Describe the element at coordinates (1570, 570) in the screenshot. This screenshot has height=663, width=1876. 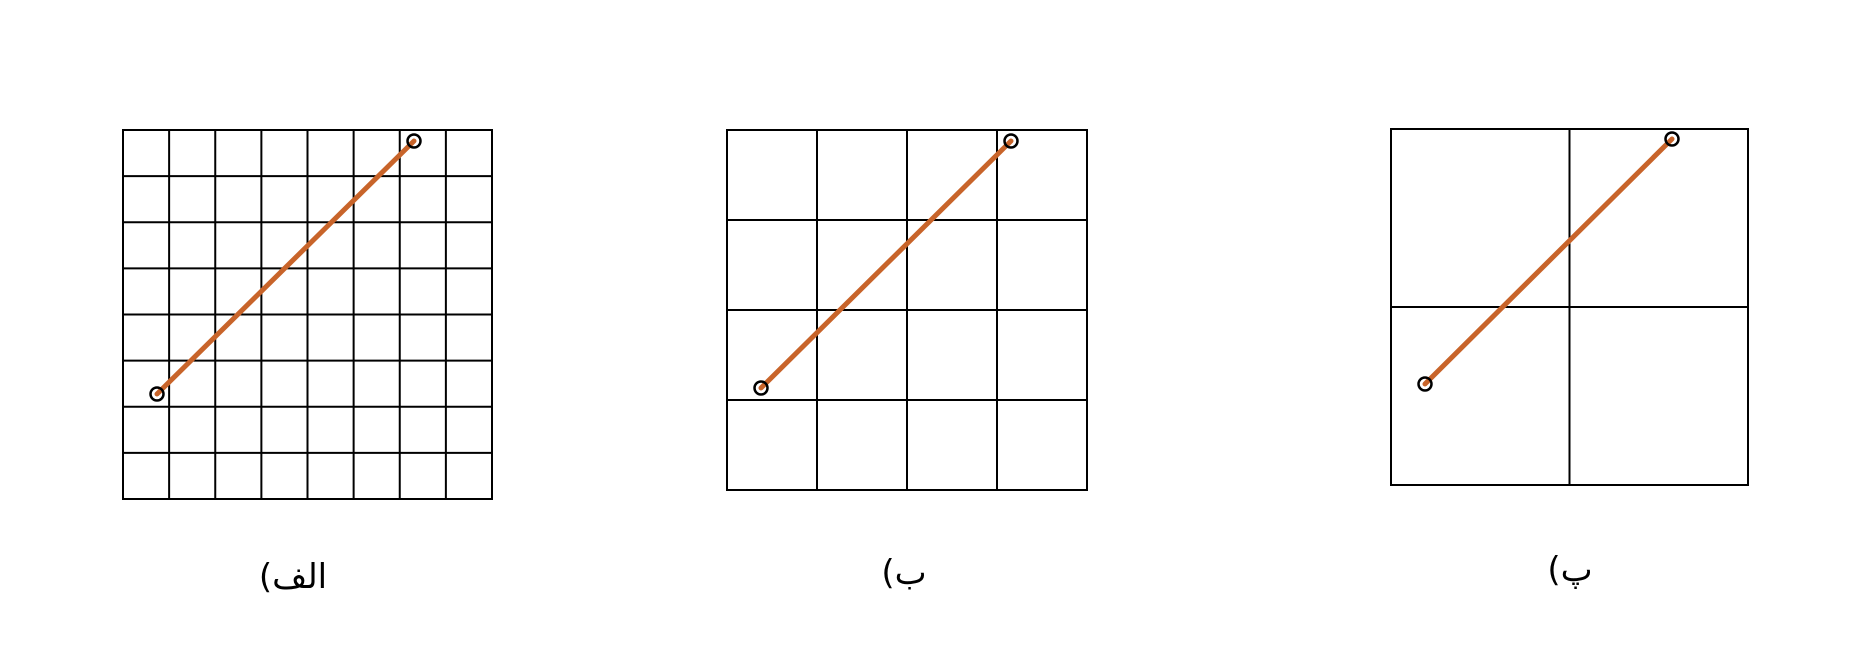
I see `panel-label-pe: پ)` at that location.